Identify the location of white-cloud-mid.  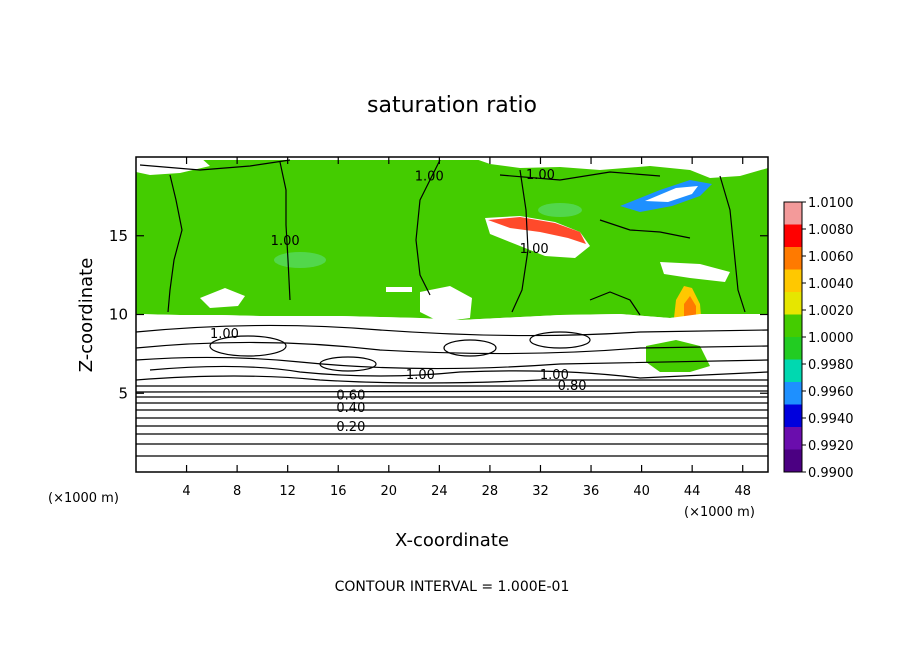
(446, 304).